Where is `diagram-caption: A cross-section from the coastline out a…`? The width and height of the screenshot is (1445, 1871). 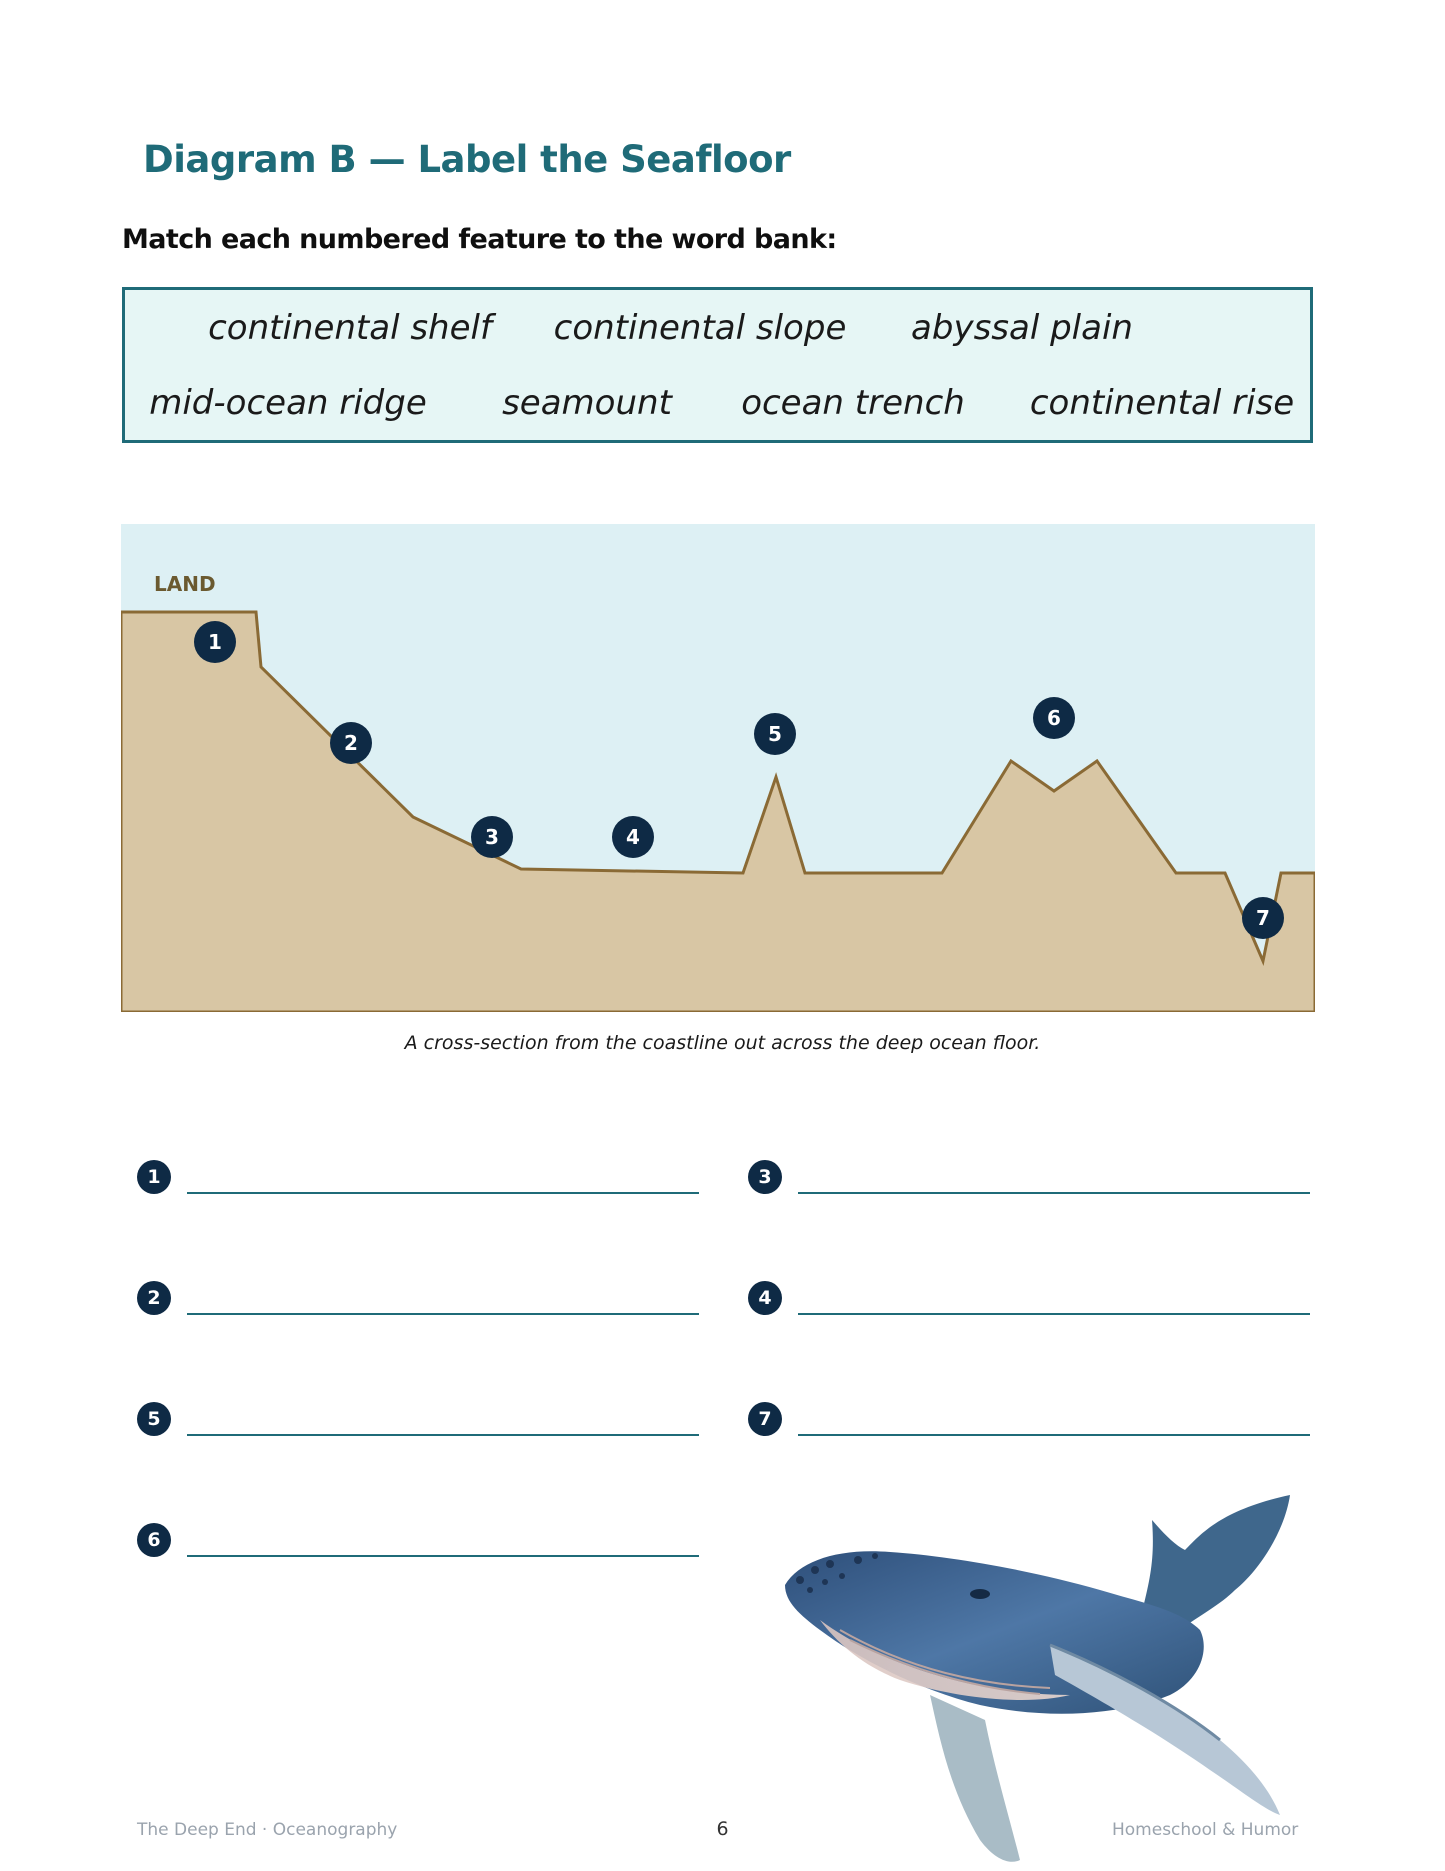
diagram-caption: A cross-section from the coastline out a… is located at coordinates (722, 1043).